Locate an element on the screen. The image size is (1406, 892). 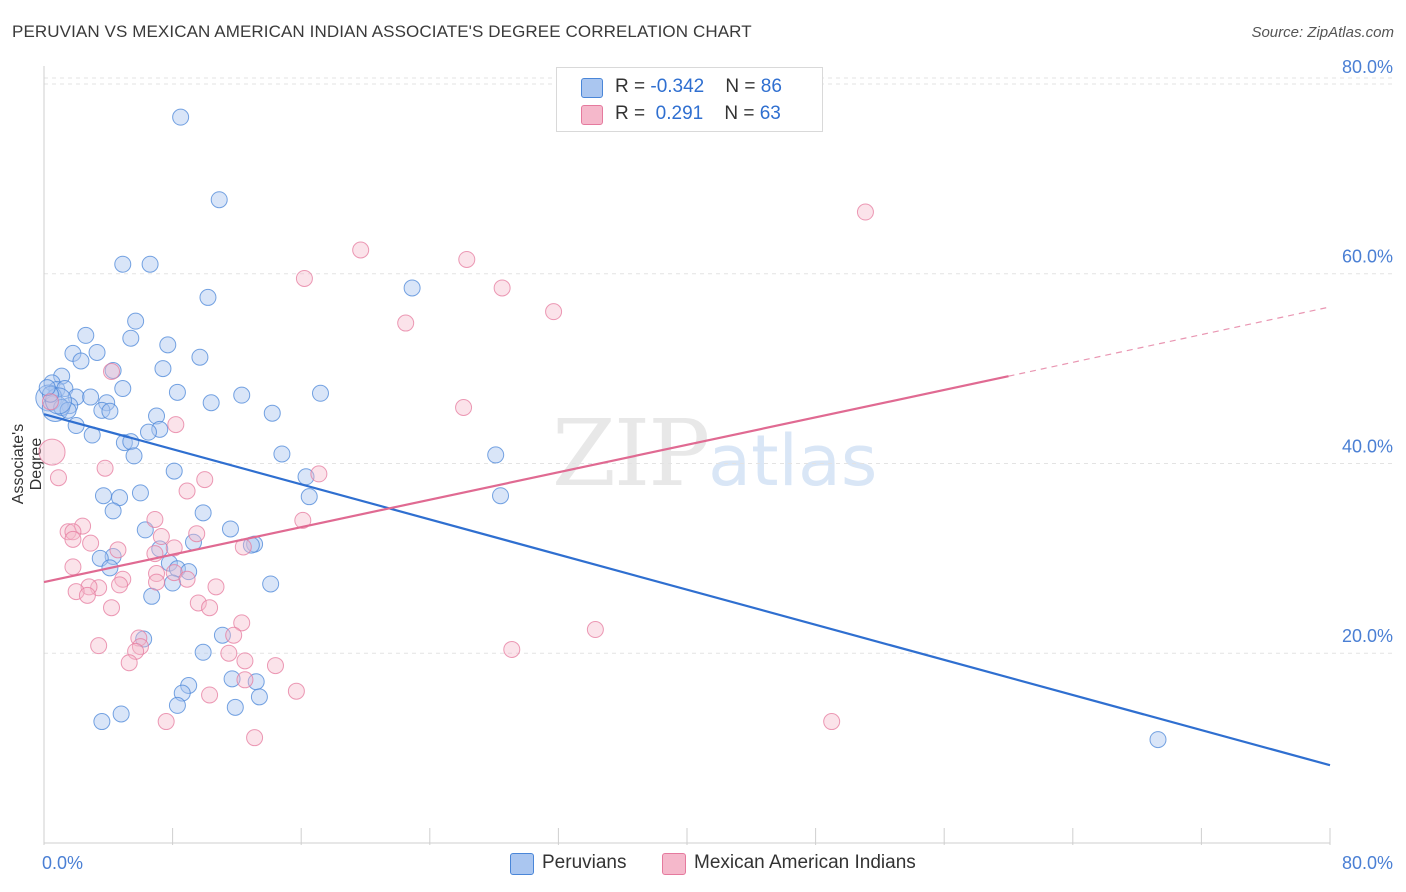
n-value: 86 is located at coordinates (771, 86).